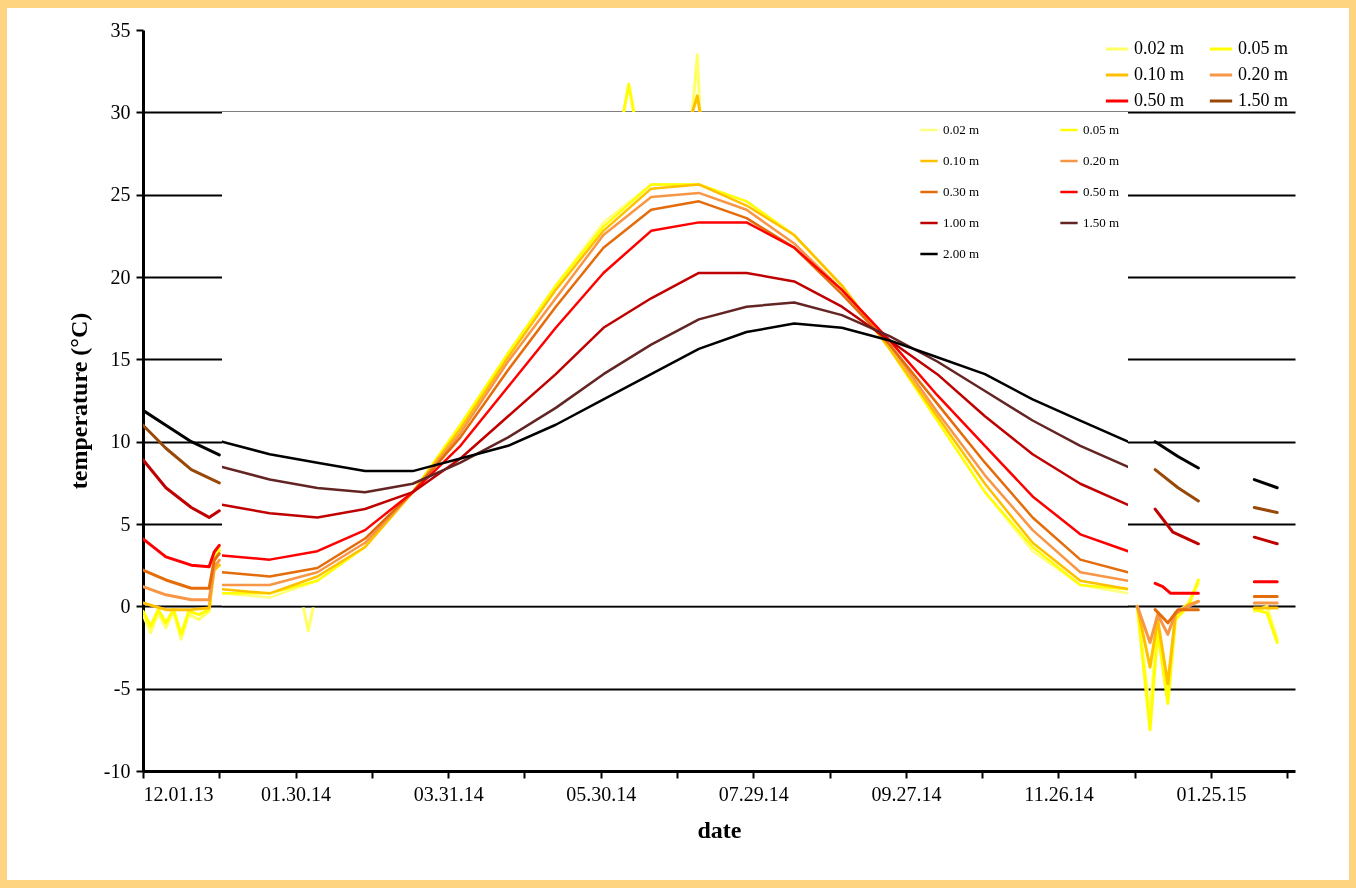  What do you see at coordinates (1211, 793) in the screenshot?
I see `x-tick-label: 01.25.15` at bounding box center [1211, 793].